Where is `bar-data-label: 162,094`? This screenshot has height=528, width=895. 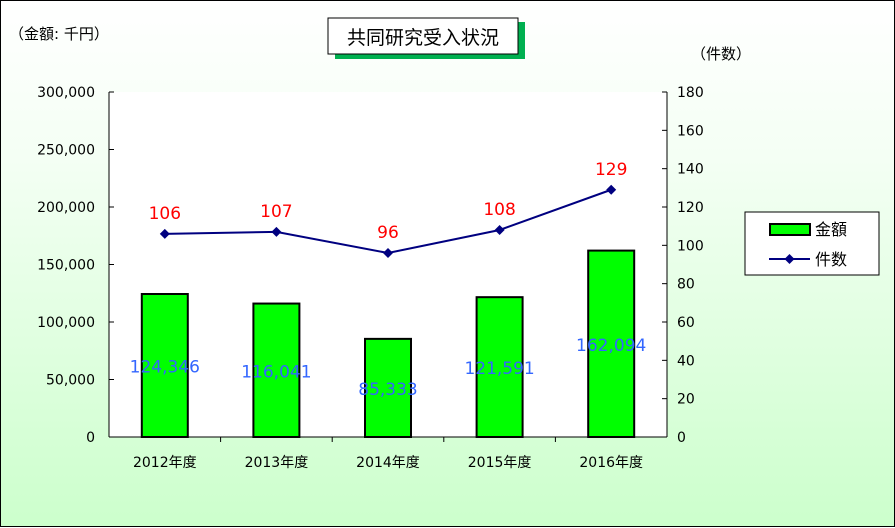
bar-data-label: 162,094 is located at coordinates (611, 346).